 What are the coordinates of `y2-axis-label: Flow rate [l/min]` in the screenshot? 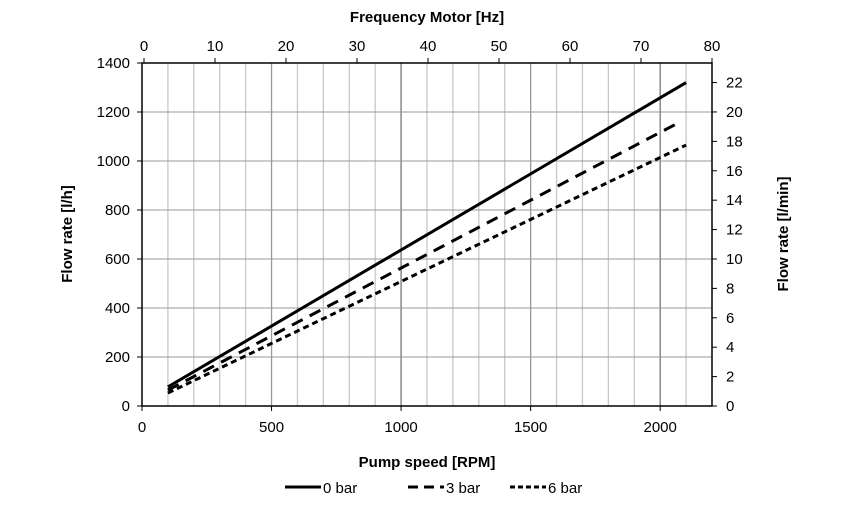 It's located at (783, 233).